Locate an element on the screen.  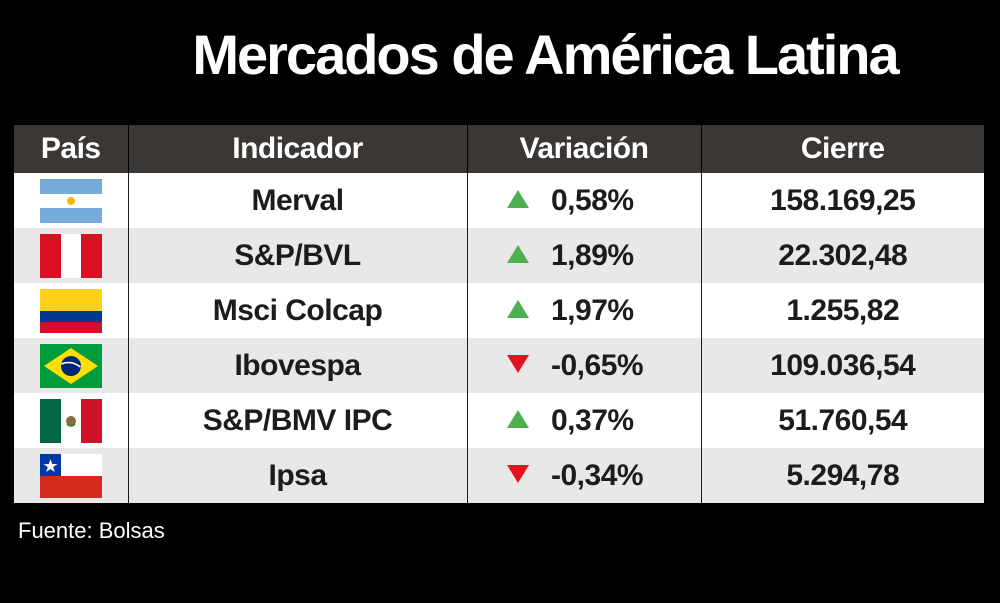
close-cell: 158.169,25 is located at coordinates (842, 200).